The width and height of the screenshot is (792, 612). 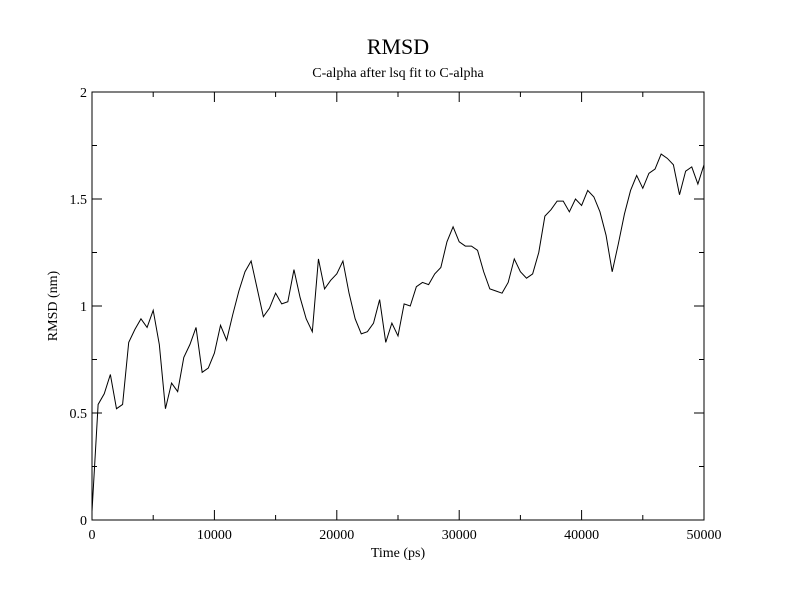 What do you see at coordinates (405, 535) in the screenshot?
I see `x-tick-labels: 0 10000 20000 30000 40000 50000` at bounding box center [405, 535].